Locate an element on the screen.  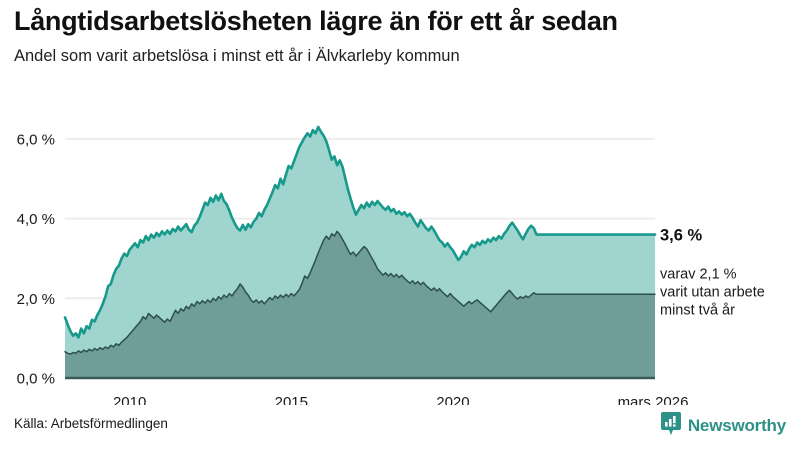
y-tick-label: 0,0 % is located at coordinates (36, 379).